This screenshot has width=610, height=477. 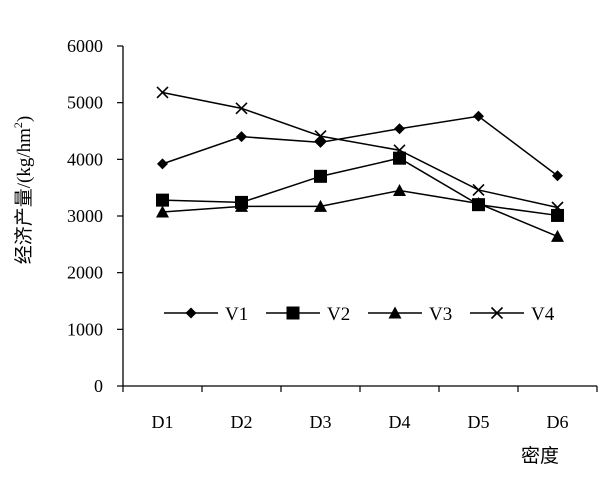 I want to click on y-tick-label: 6000, so click(x=85, y=46).